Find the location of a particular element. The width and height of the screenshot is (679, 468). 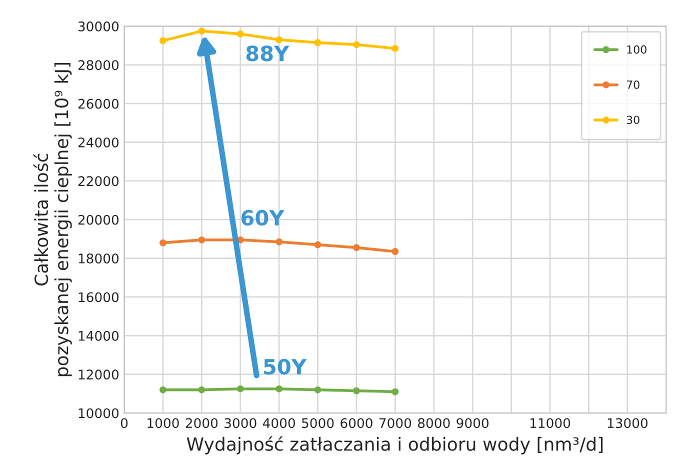

x-tick-label: 8000 is located at coordinates (434, 423).